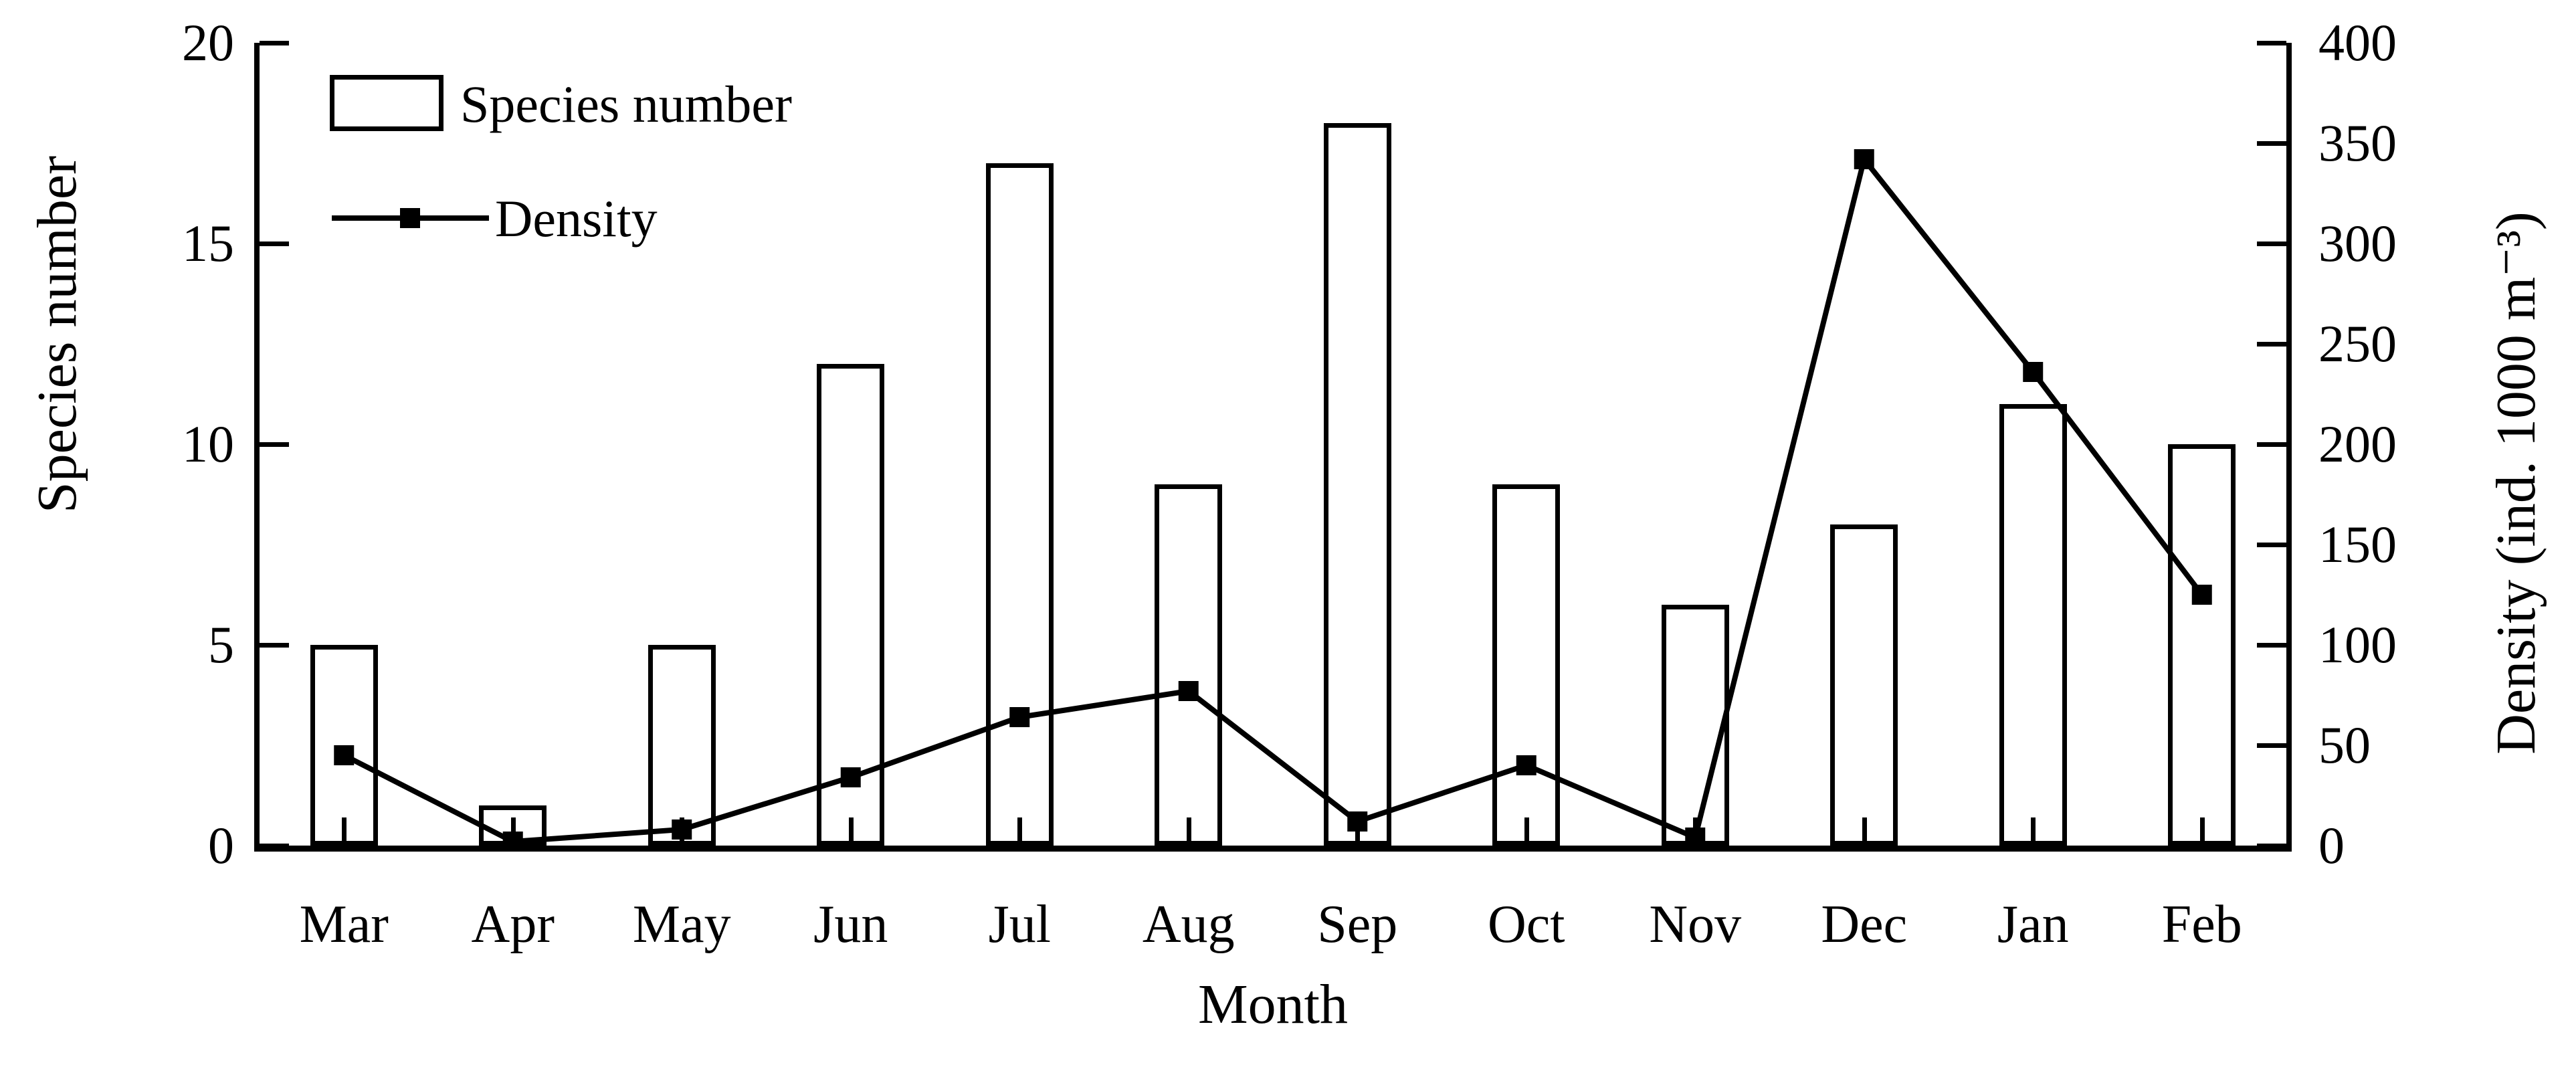 Image resolution: width=2576 pixels, height=1067 pixels. I want to click on legend-bar-swatch-icon, so click(387, 103).